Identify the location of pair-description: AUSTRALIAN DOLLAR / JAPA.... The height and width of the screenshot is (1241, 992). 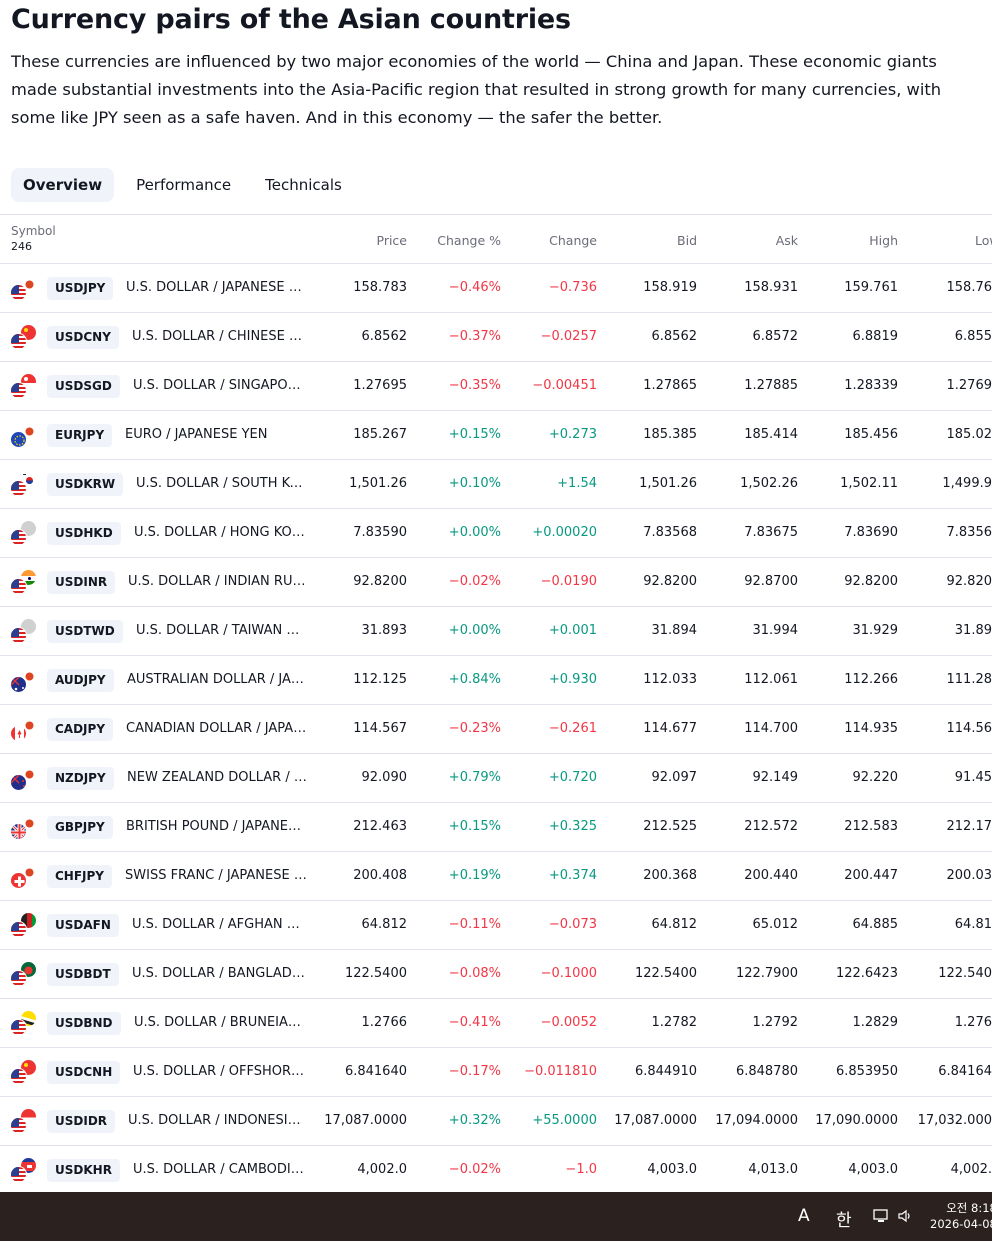
(217, 679).